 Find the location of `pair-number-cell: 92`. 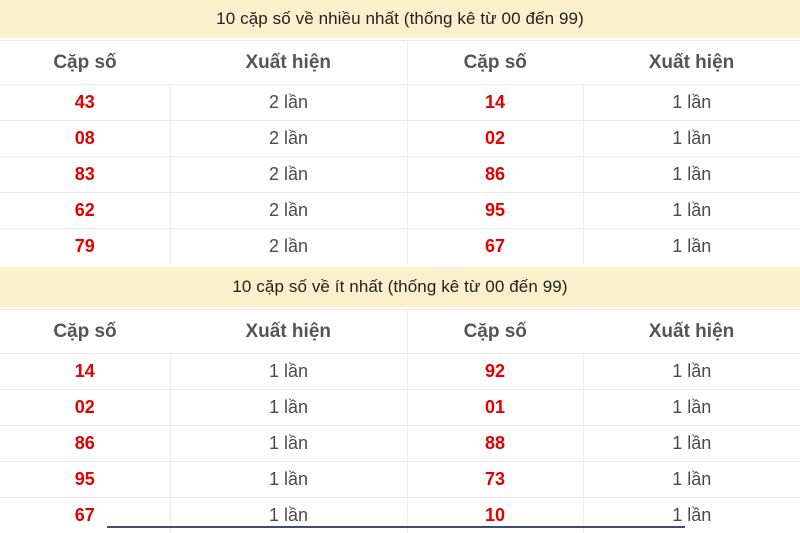

pair-number-cell: 92 is located at coordinates (495, 372).